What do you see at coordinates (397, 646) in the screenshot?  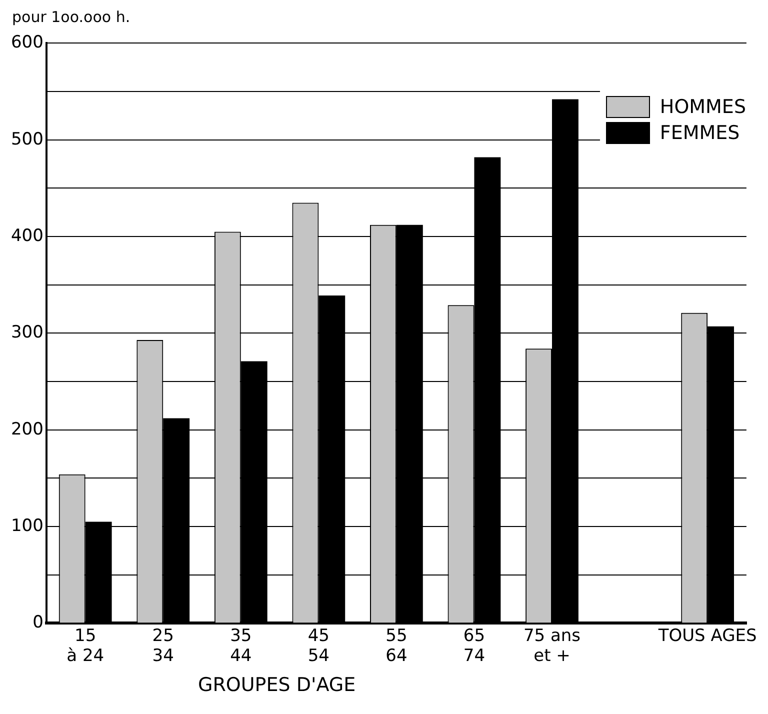 I see `x-tick-label: 55 64` at bounding box center [397, 646].